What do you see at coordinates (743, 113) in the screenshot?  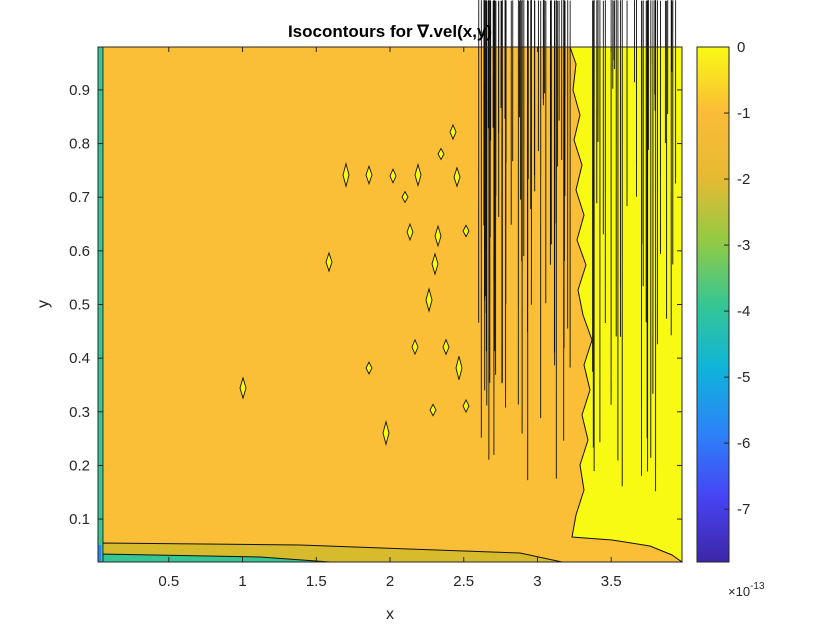 I see `colorbar-tick-label: -1` at bounding box center [743, 113].